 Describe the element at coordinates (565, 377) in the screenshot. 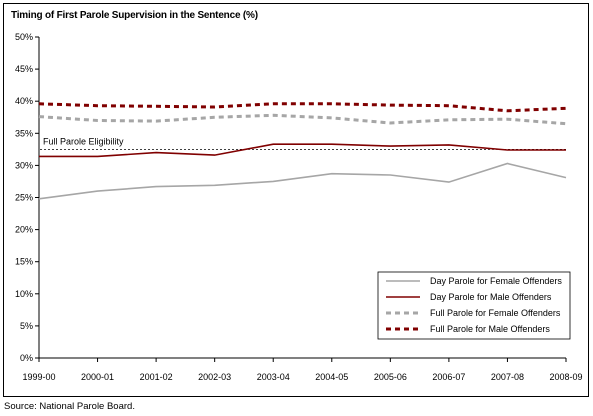

I see `x-tick-label: 2008-09` at that location.